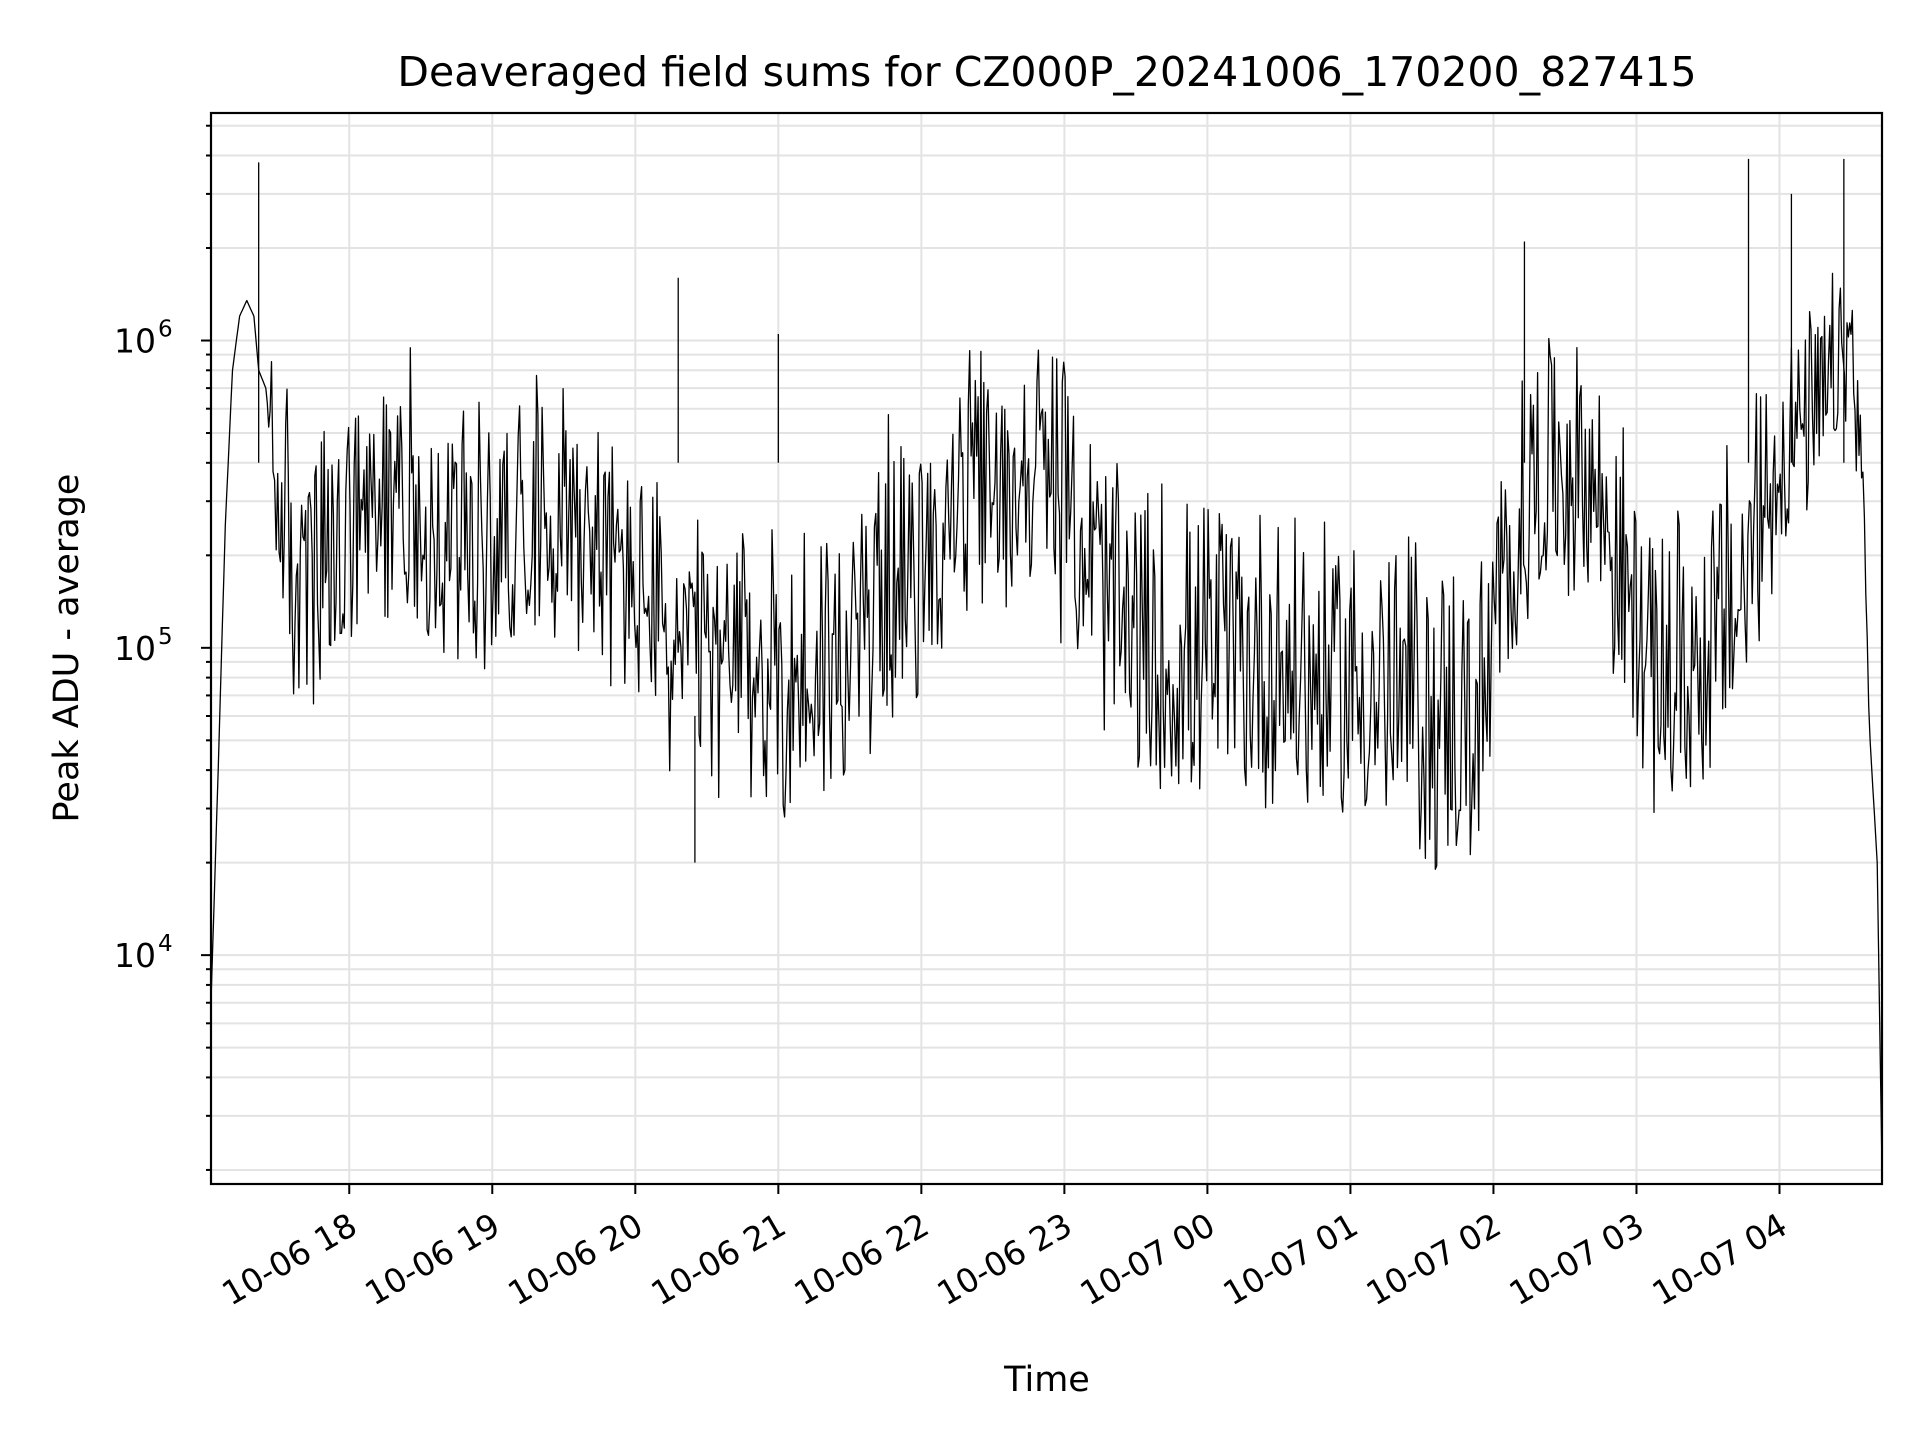 This screenshot has width=1920, height=1440. What do you see at coordinates (1046, 1380) in the screenshot?
I see `x-axis-label: Time` at bounding box center [1046, 1380].